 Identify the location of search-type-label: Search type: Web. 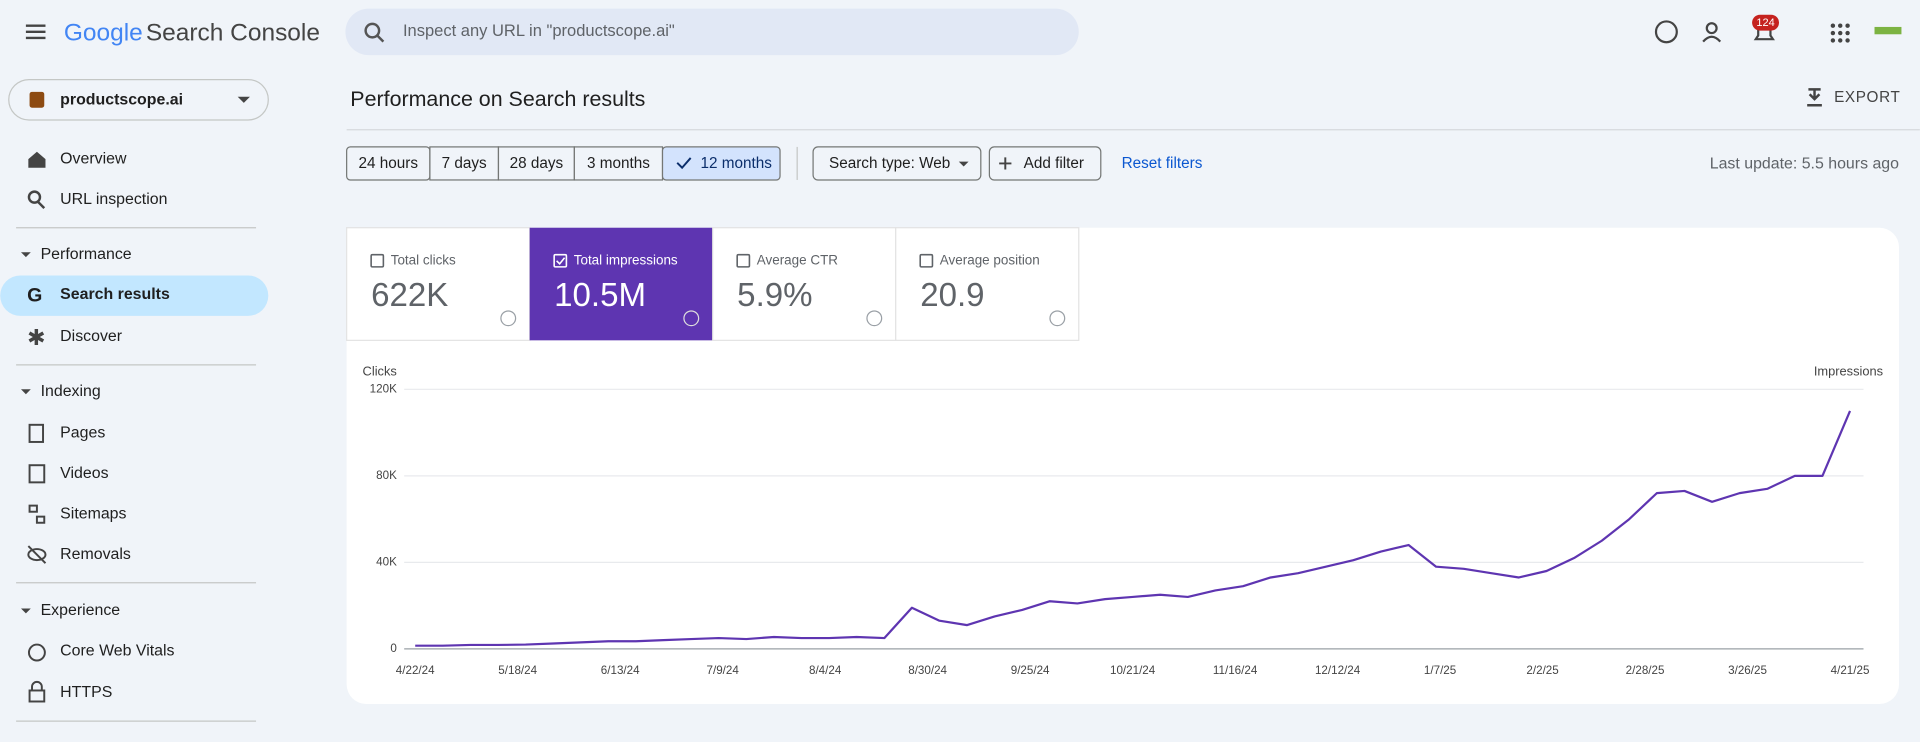
(889, 163).